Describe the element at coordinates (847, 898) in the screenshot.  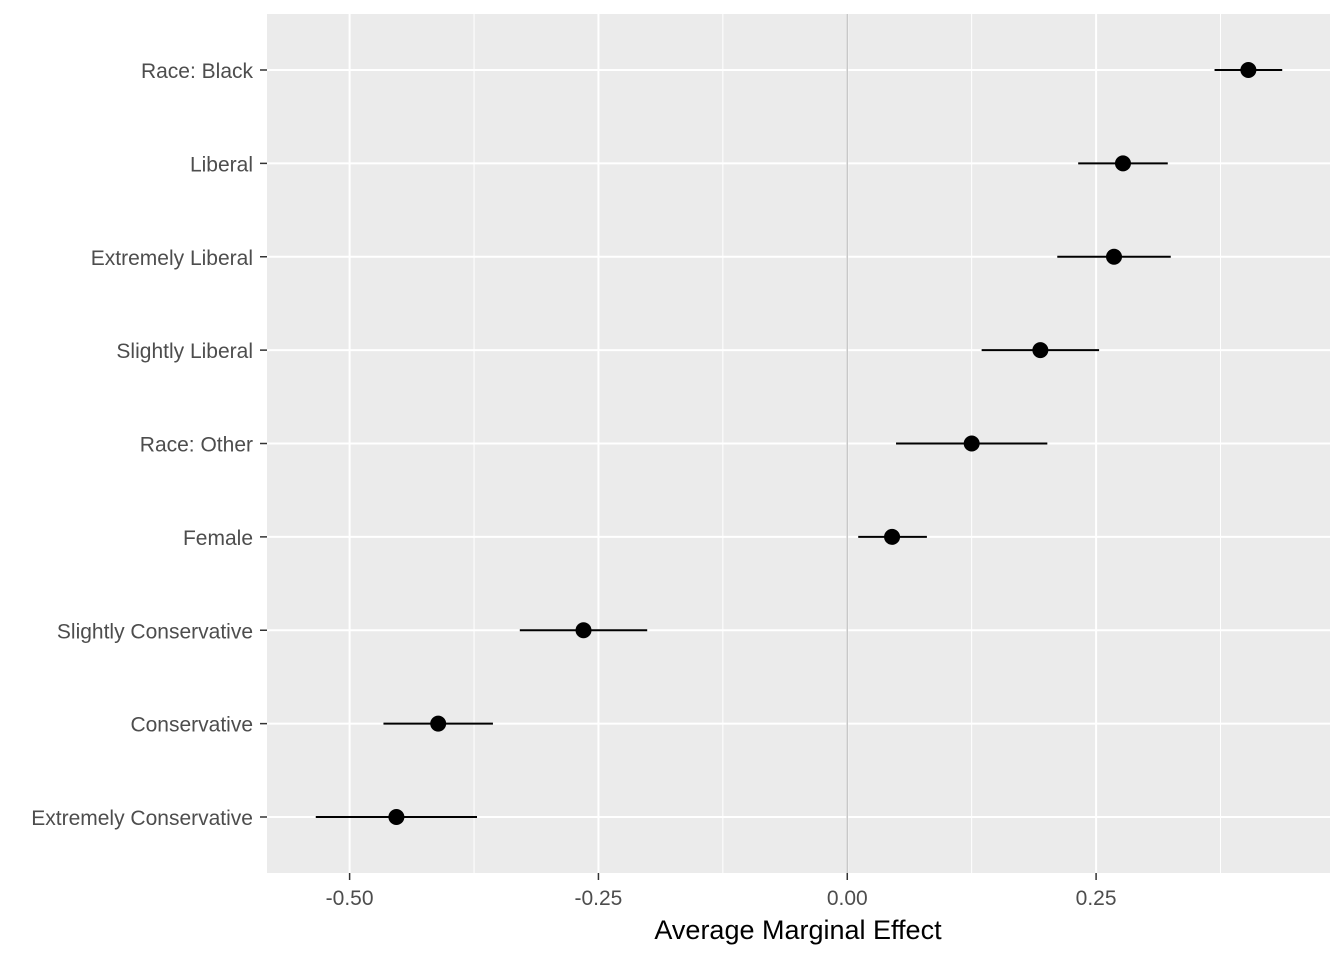
I see `x-tick-label: 0.00` at that location.